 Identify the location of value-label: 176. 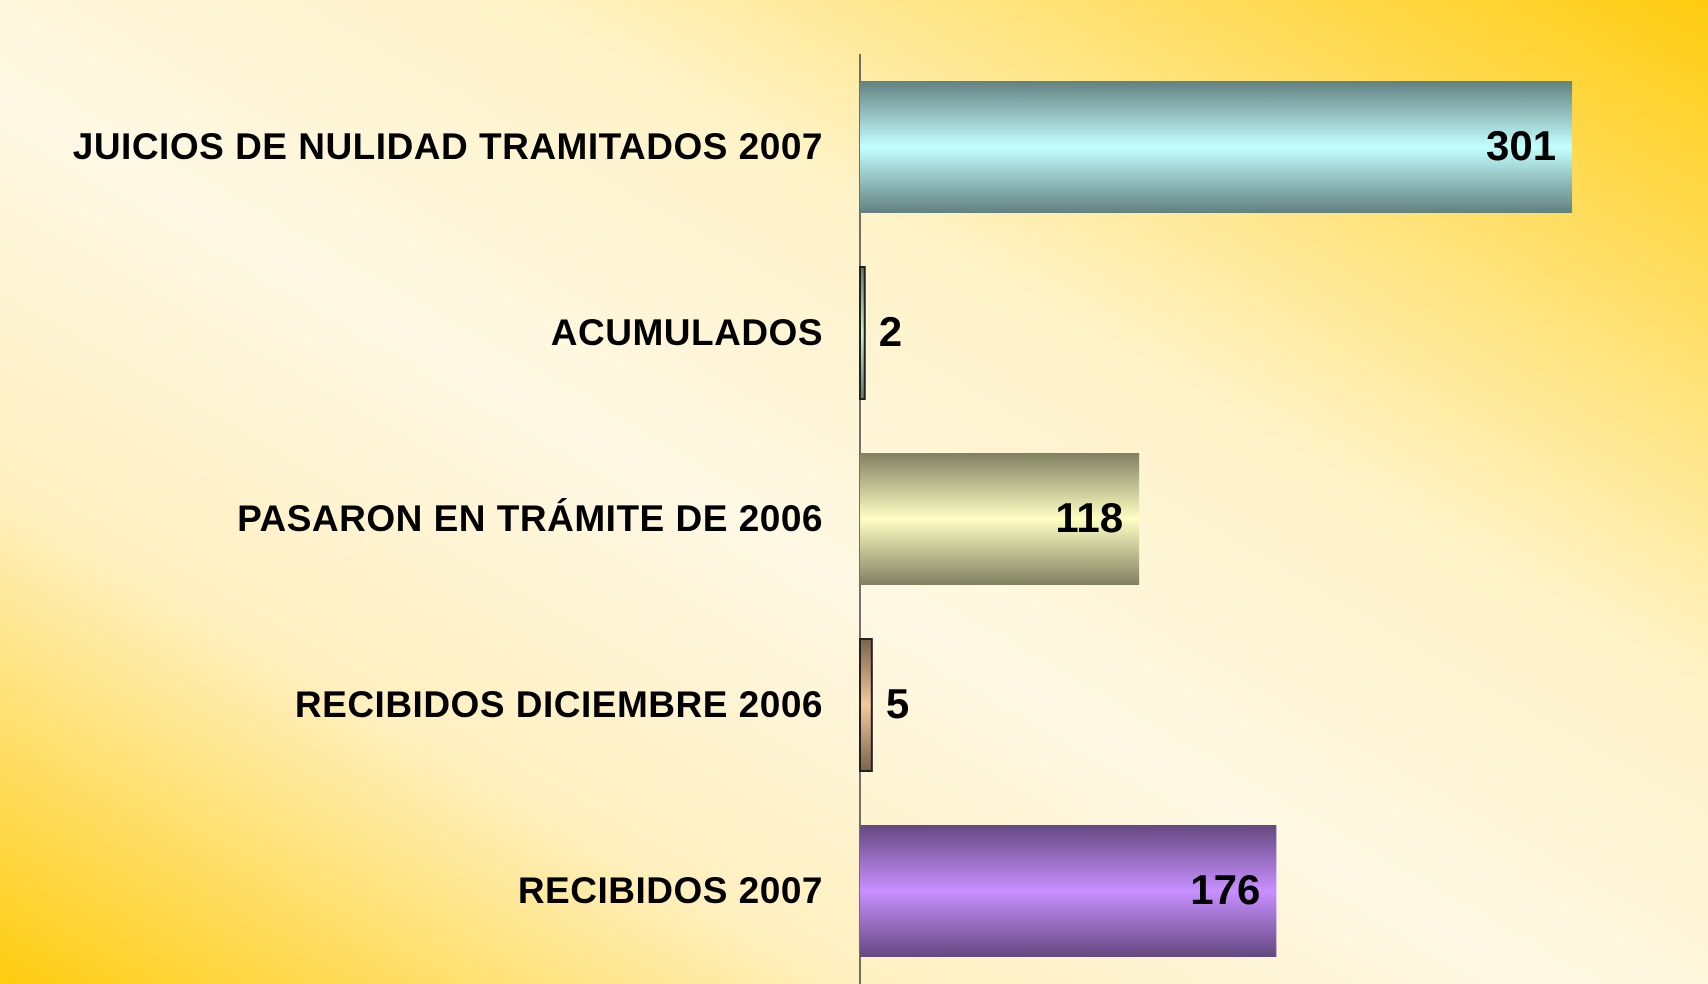
(1225, 889).